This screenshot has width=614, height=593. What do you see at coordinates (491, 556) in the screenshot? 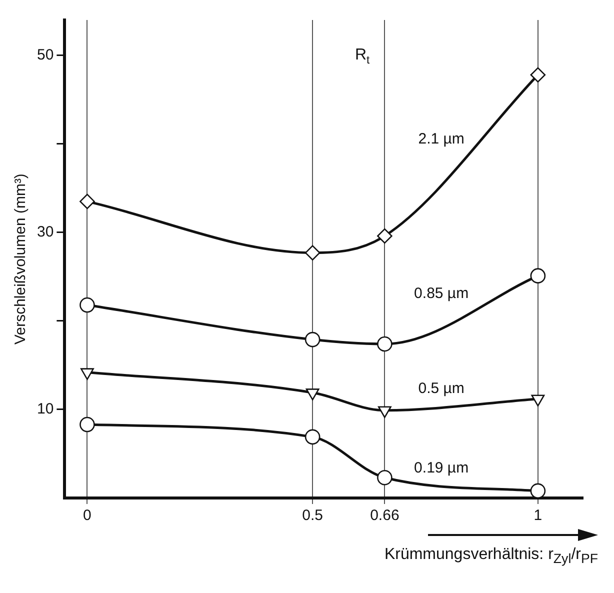
I see `x-axis-title: Krümmungsverhältnis: r$_{Zyl}$/r$_{PF}$` at bounding box center [491, 556].